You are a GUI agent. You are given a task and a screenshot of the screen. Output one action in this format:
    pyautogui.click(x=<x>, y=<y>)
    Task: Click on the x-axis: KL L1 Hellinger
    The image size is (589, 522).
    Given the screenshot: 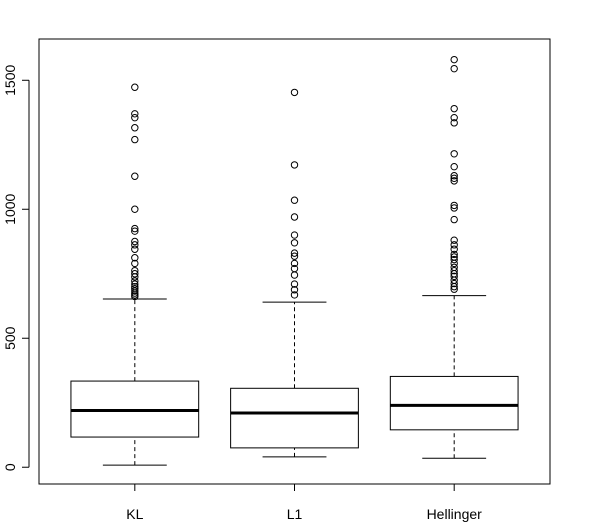 What is the action you would take?
    pyautogui.click(x=304, y=502)
    